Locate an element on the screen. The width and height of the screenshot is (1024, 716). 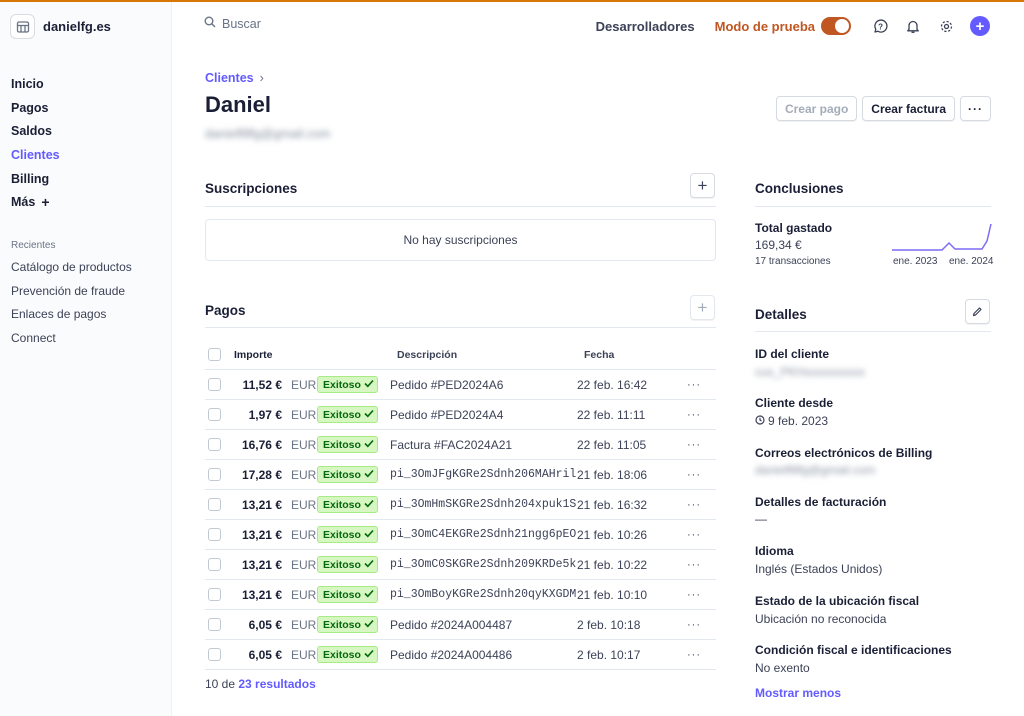
bell-icon is located at coordinates (913, 26).